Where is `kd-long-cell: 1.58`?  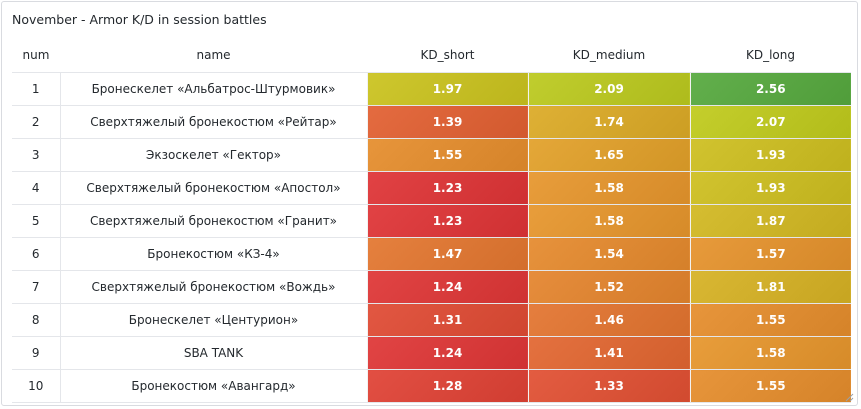 kd-long-cell: 1.58 is located at coordinates (770, 353).